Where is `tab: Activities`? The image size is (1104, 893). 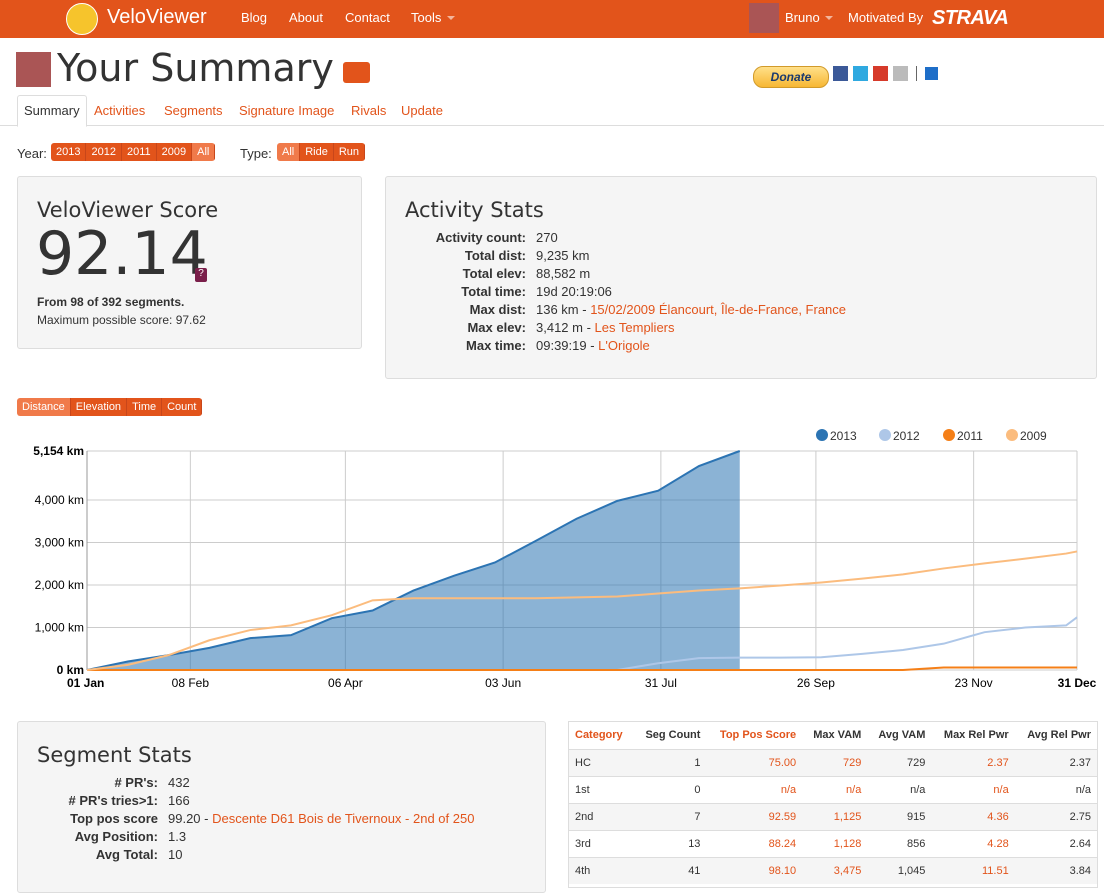
tab: Activities is located at coordinates (120, 110).